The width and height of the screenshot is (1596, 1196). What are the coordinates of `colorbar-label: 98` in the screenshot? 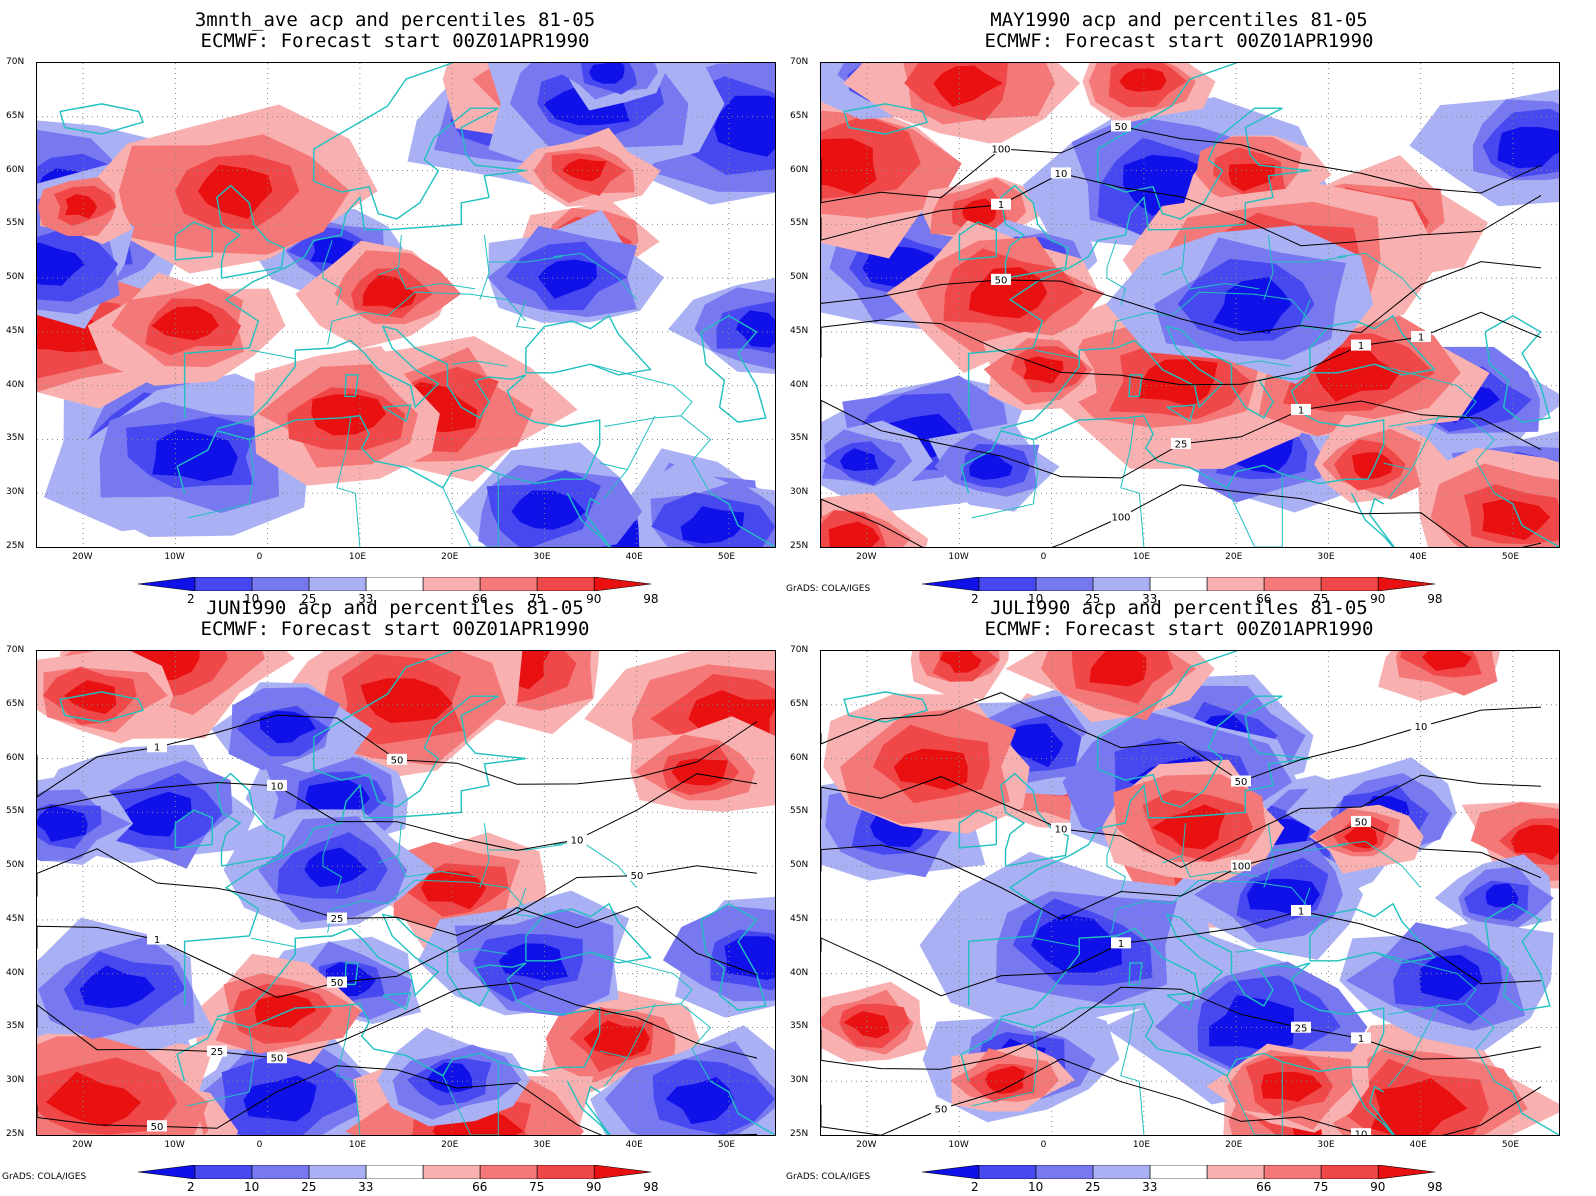 It's located at (651, 599).